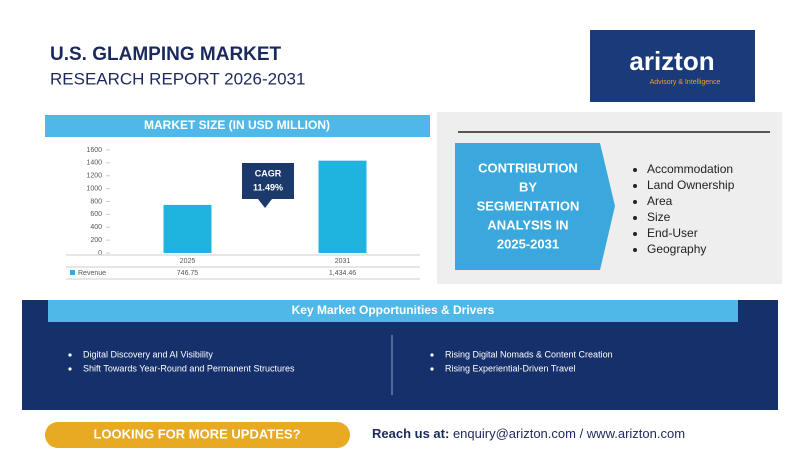  I want to click on logo-tagline: Advisory & Intelligence, so click(685, 82).